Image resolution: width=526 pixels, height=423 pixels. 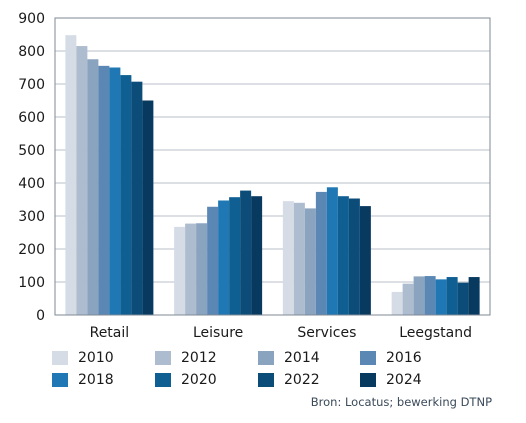 What do you see at coordinates (31, 184) in the screenshot?
I see `y-tick-label: 400` at bounding box center [31, 184].